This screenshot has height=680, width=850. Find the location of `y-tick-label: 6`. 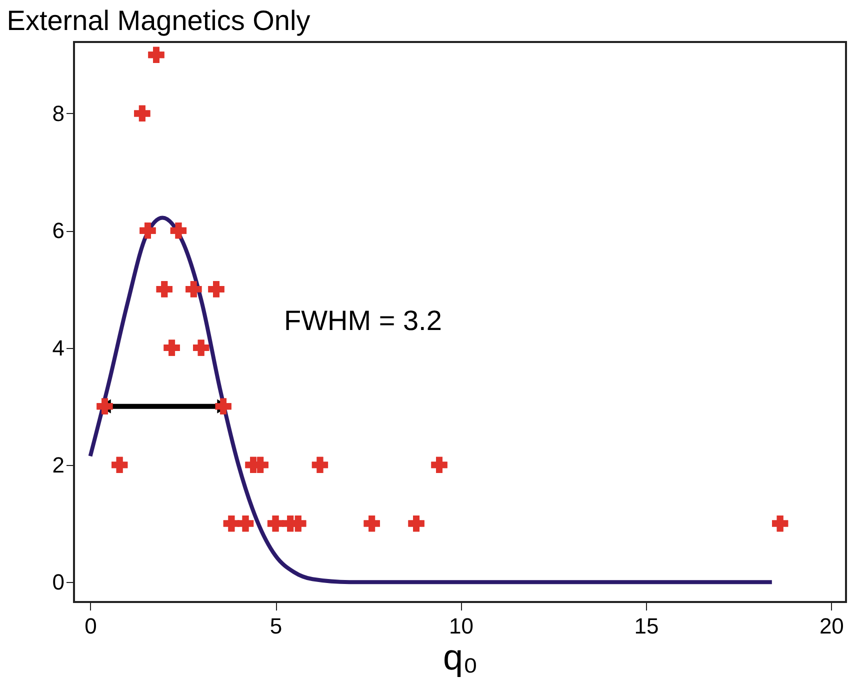

y-tick-label: 6 is located at coordinates (58, 231).